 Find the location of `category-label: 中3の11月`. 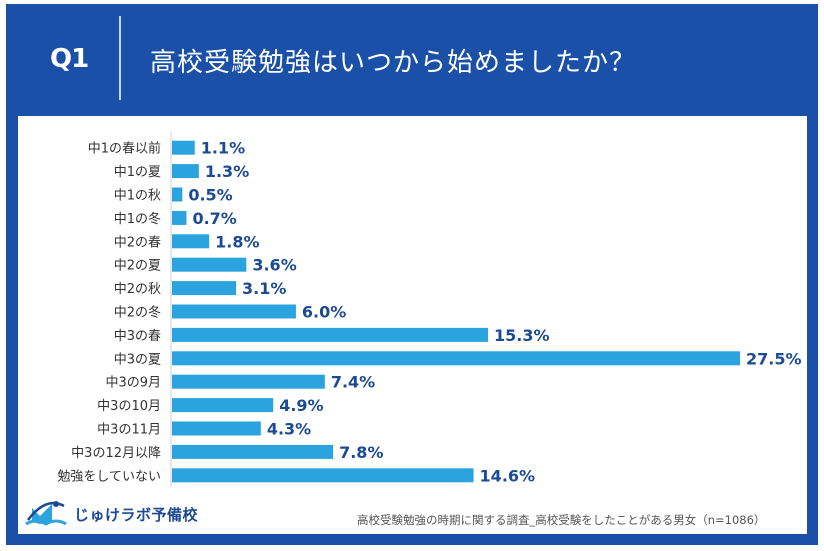

category-label: 中3の11月 is located at coordinates (129, 430).